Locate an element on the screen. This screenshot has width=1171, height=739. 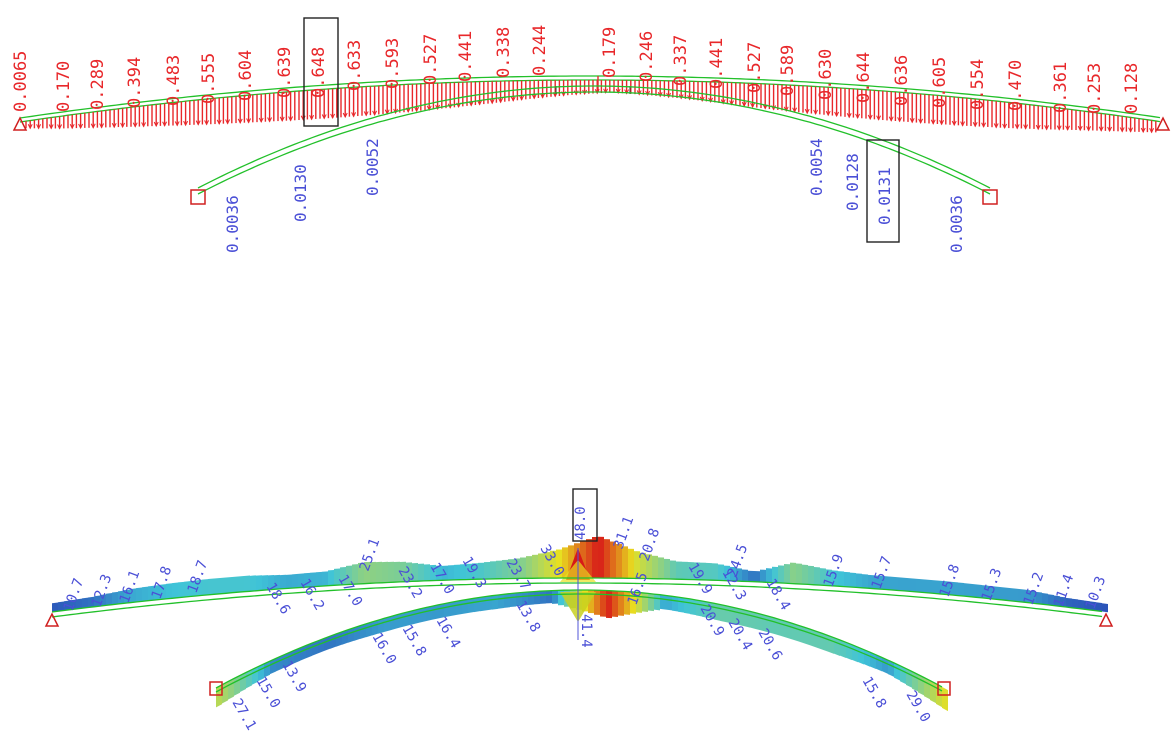
arch-value-label: 0.0128 is located at coordinates (852, 182).